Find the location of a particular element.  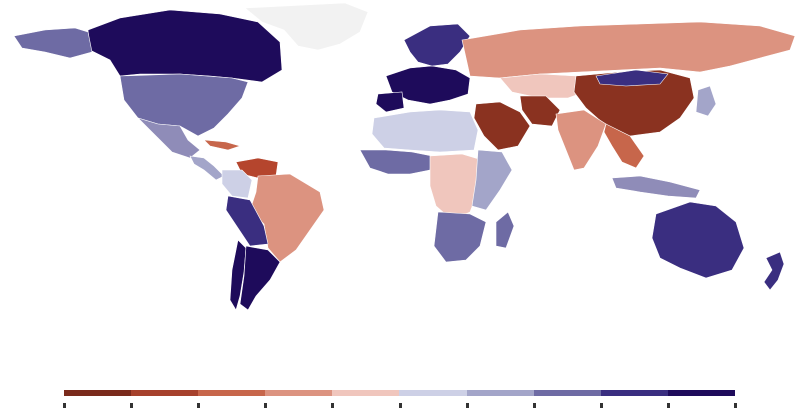

region-madagascar is located at coordinates (505, 230).